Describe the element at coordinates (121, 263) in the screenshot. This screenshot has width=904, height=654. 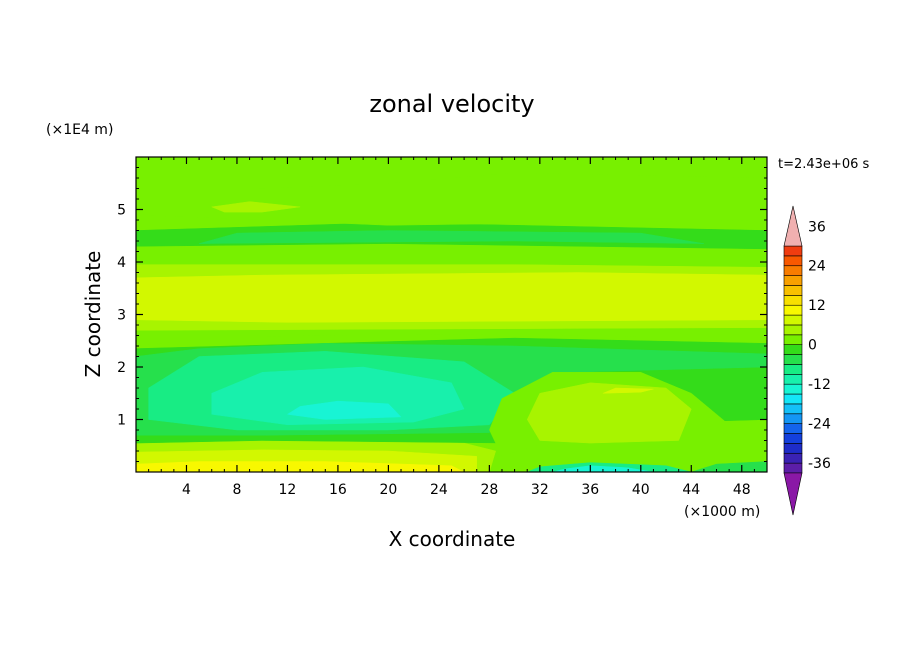
I see `y-tick-label: 4` at that location.